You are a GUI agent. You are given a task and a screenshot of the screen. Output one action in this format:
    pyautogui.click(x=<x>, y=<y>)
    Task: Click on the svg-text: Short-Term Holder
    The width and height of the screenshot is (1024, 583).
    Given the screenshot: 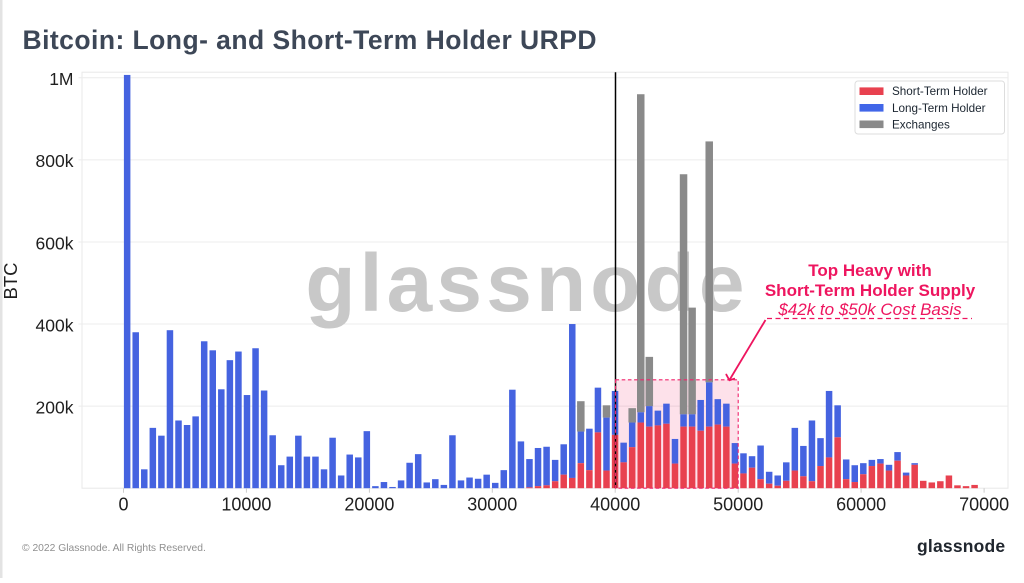 What is the action you would take?
    pyautogui.click(x=940, y=91)
    